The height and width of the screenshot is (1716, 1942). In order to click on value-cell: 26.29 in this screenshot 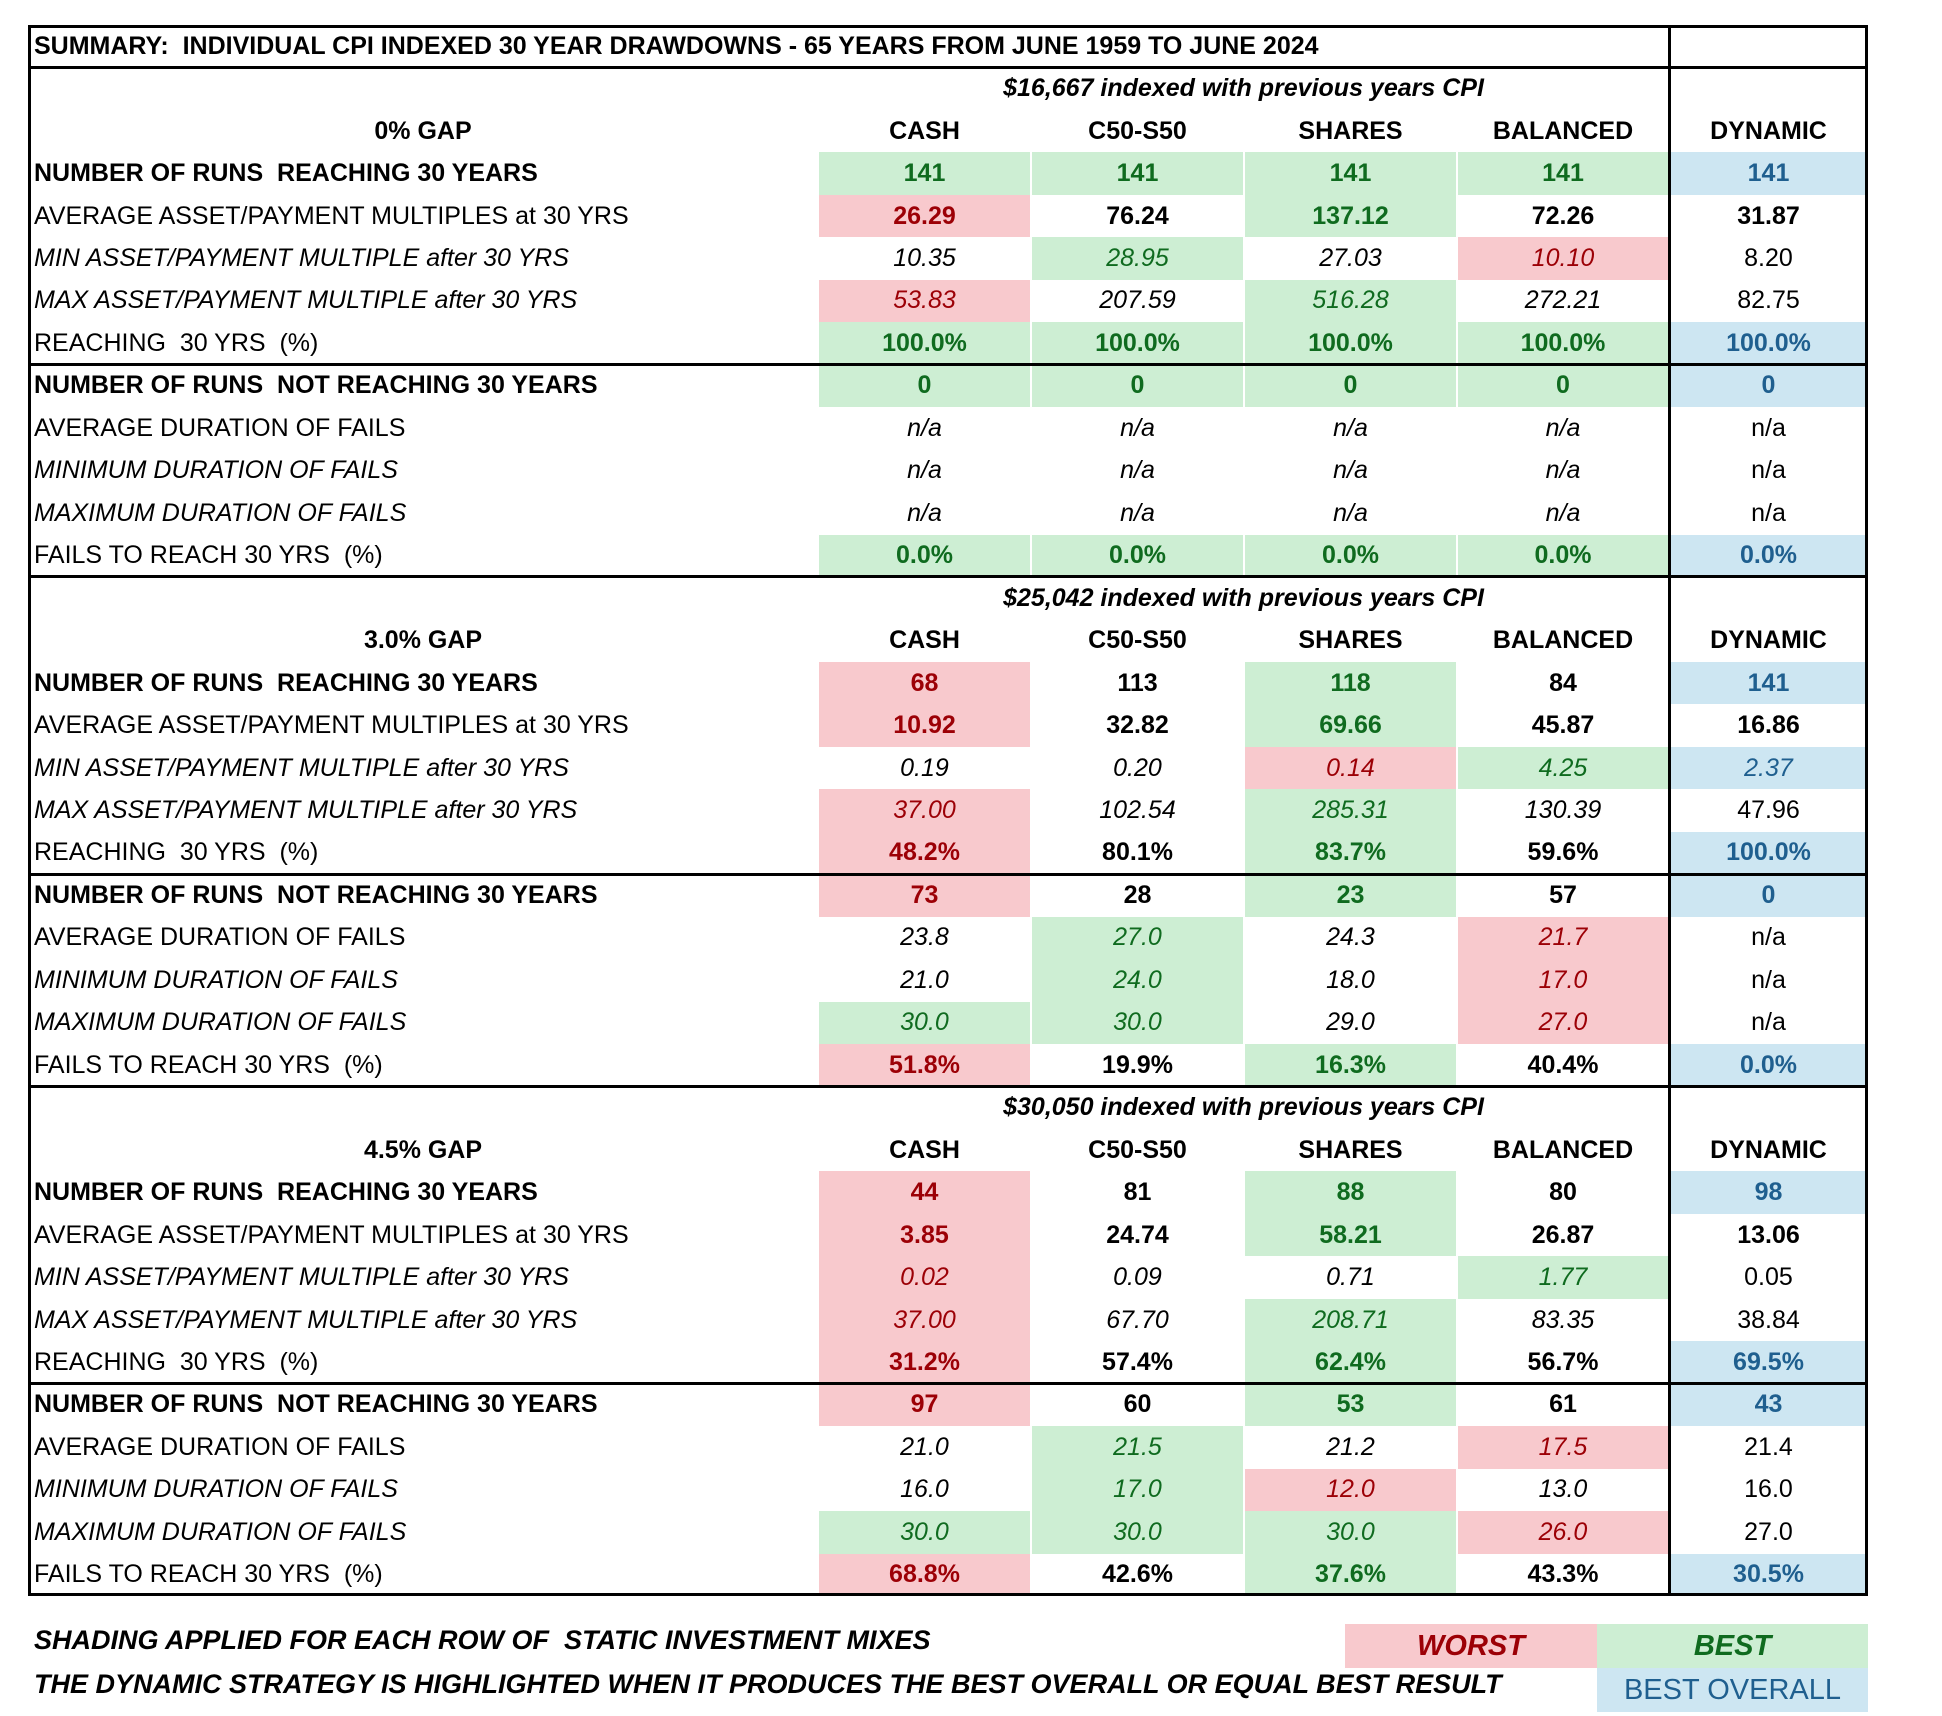, I will do `click(924, 216)`.